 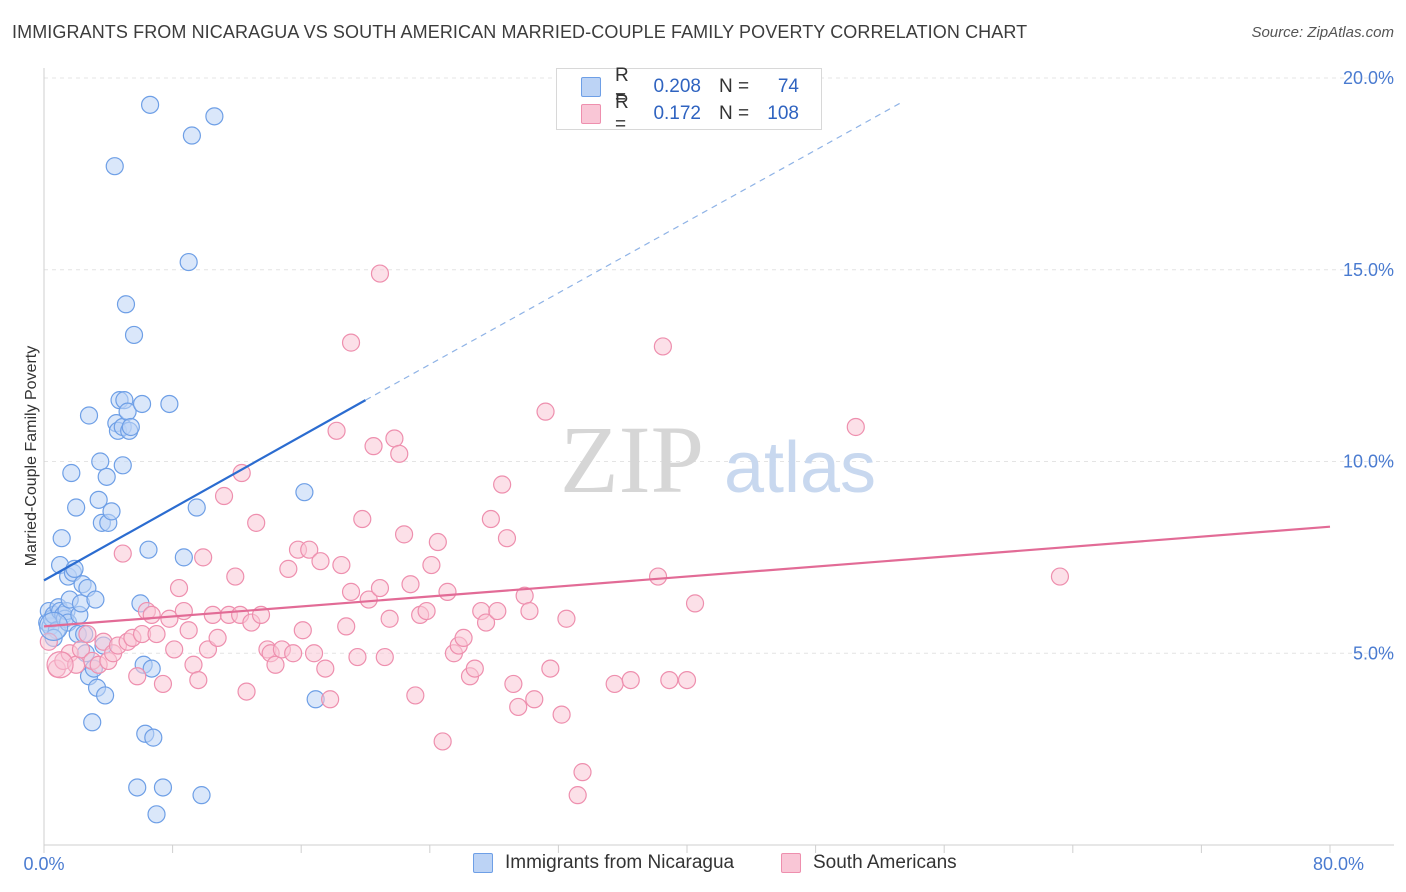 What do you see at coordinates (1338, 864) in the screenshot?
I see `x-tick-label-max: 80.0%` at bounding box center [1338, 864].